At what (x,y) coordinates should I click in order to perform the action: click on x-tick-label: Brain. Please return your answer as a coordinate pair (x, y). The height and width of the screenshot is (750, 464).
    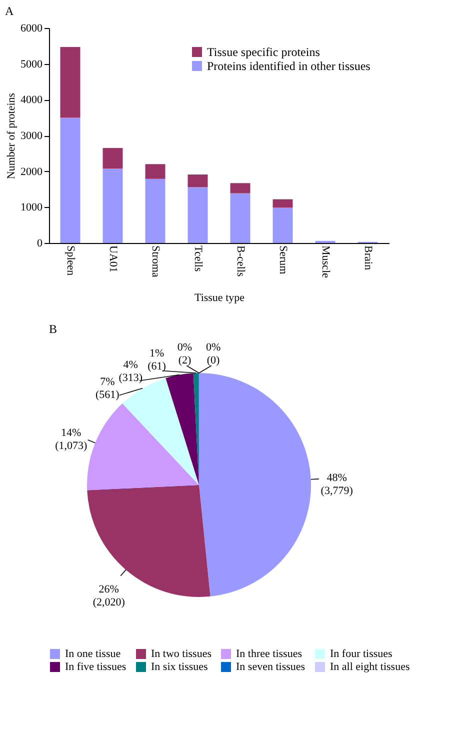
    Looking at the image, I should click on (368, 258).